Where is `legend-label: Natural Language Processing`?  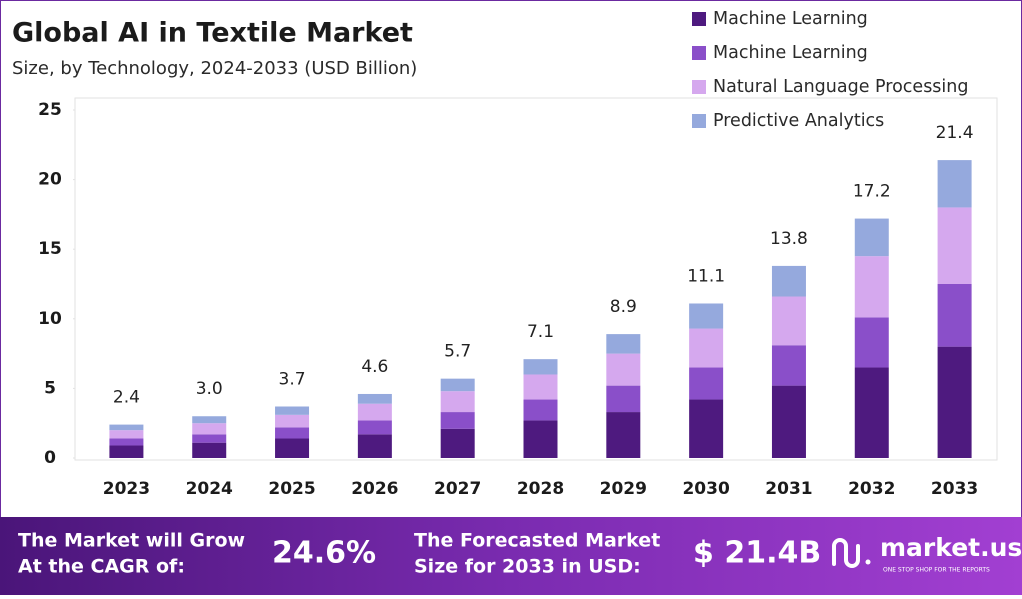
legend-label: Natural Language Processing is located at coordinates (841, 87).